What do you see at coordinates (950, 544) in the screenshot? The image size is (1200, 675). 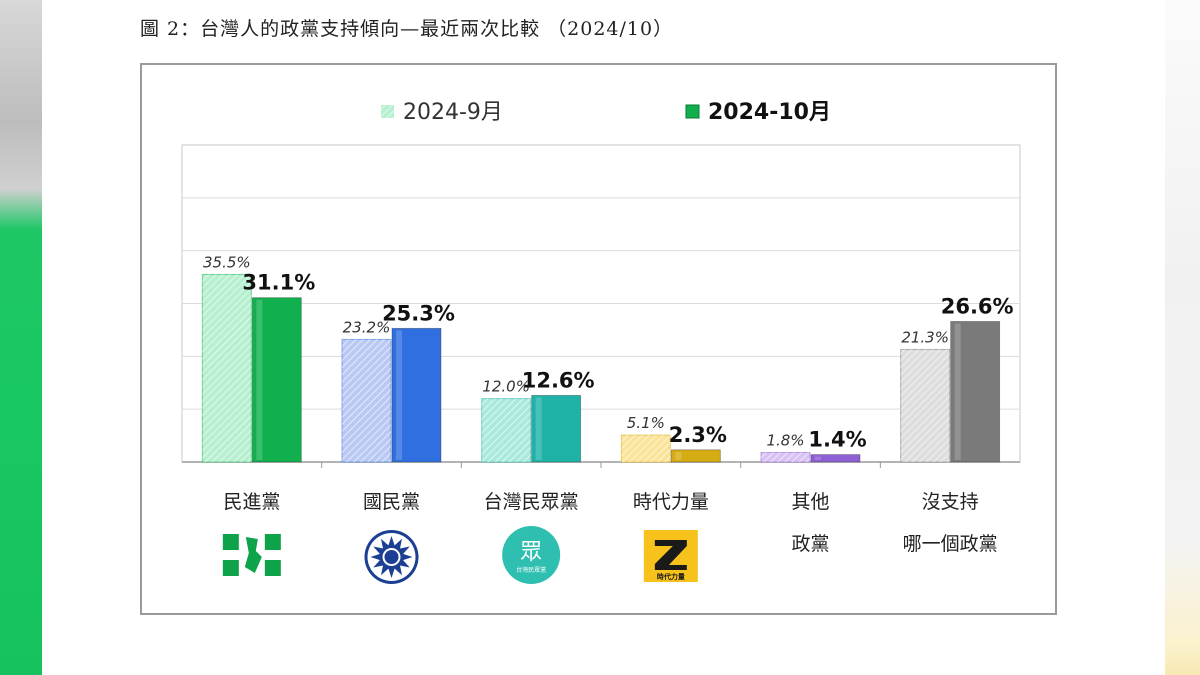 I see `category-label: 哪一個政黨` at bounding box center [950, 544].